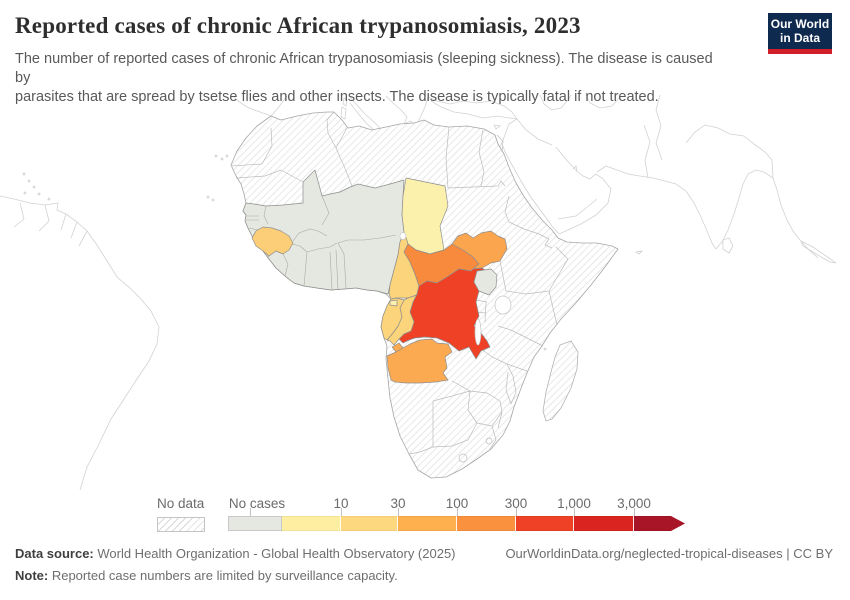 The height and width of the screenshot is (600, 850). What do you see at coordinates (503, 305) in the screenshot?
I see `lake-victoria` at bounding box center [503, 305].